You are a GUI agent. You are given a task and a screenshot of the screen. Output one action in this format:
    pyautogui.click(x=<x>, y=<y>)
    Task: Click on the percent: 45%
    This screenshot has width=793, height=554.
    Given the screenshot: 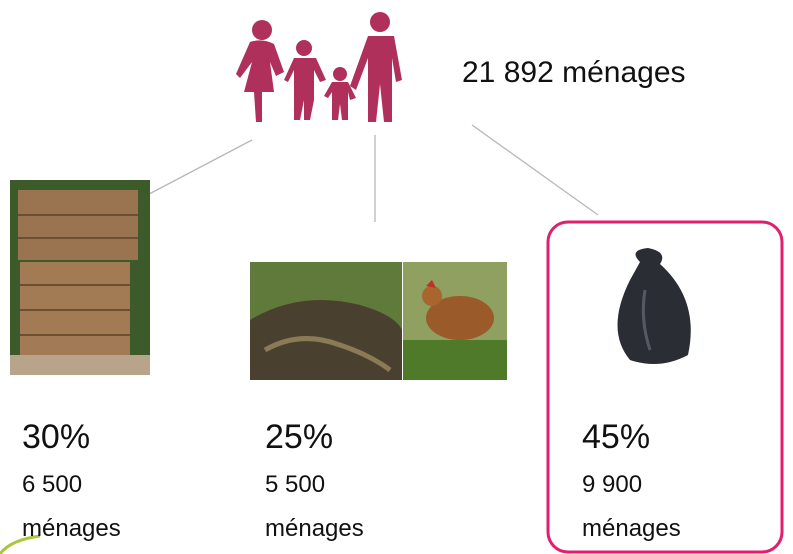 What is the action you would take?
    pyautogui.click(x=616, y=437)
    